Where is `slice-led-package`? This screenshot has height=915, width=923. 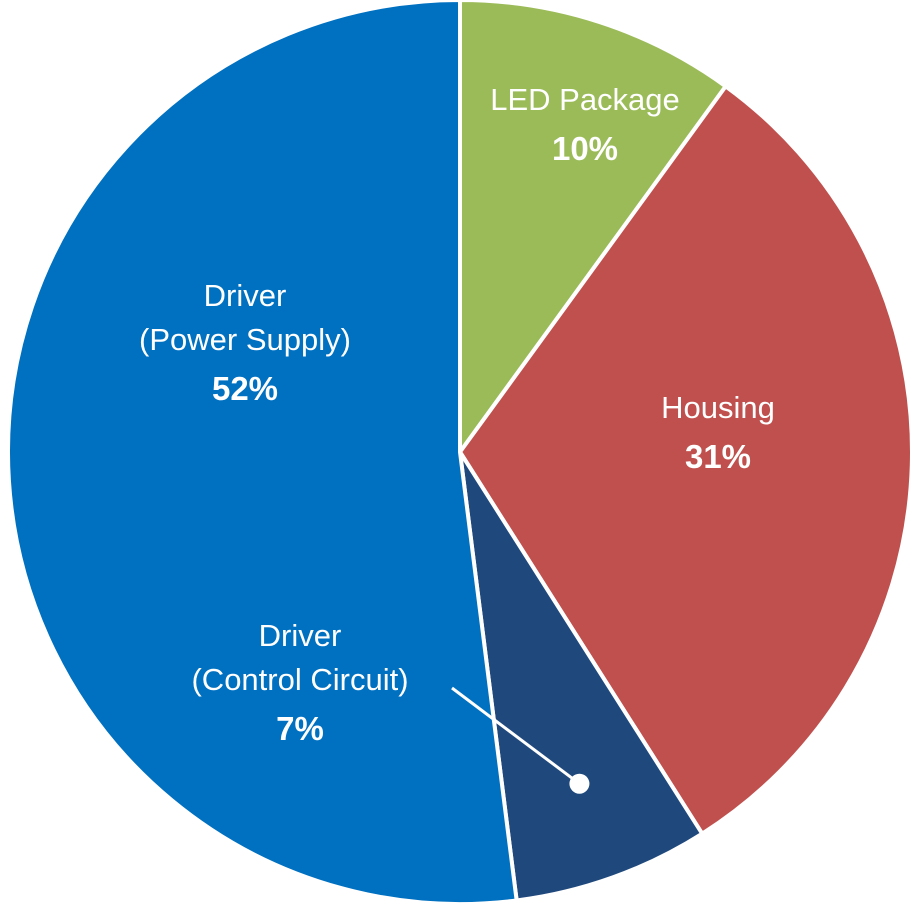
slice-led-package is located at coordinates (593, 227).